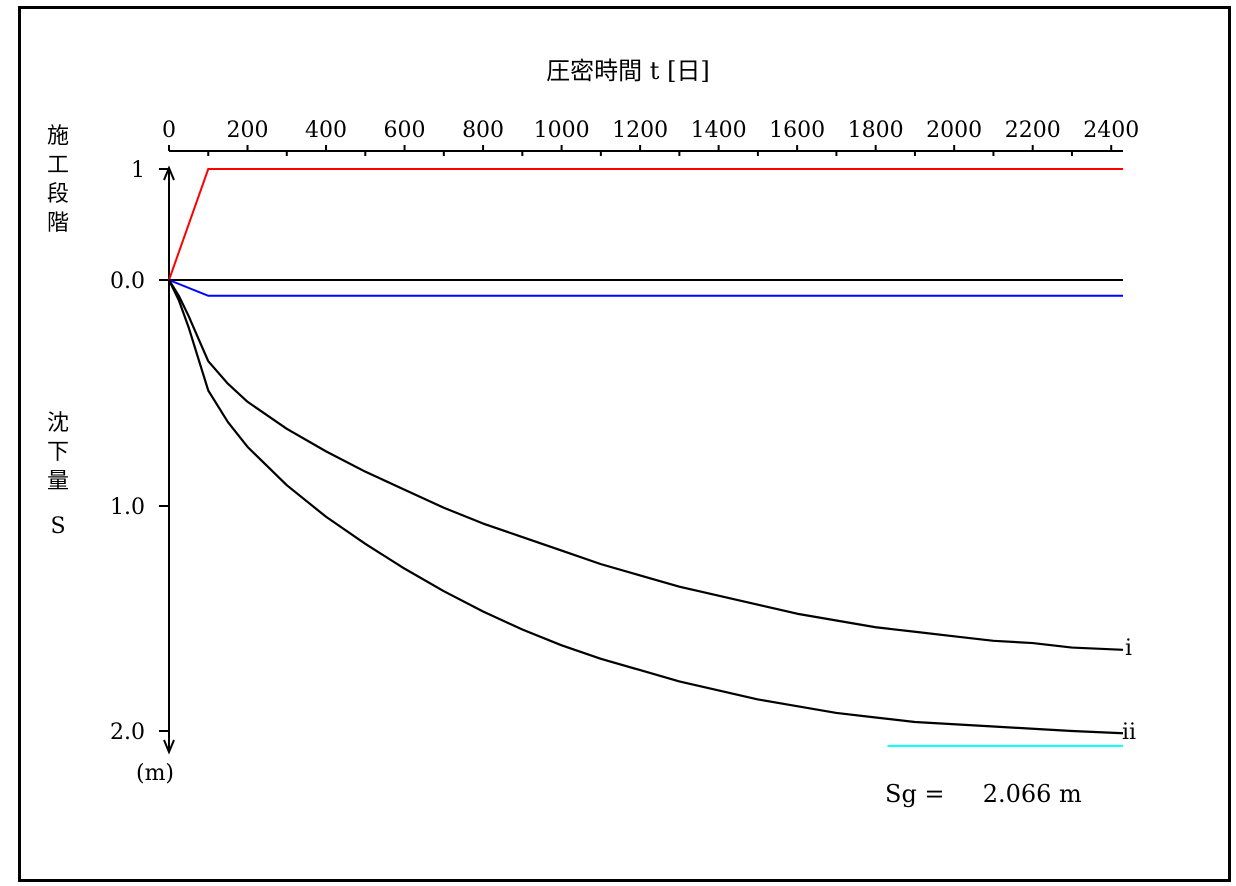  I want to click on settlement-axis-label: 沈 下 量 S, so click(58, 475).